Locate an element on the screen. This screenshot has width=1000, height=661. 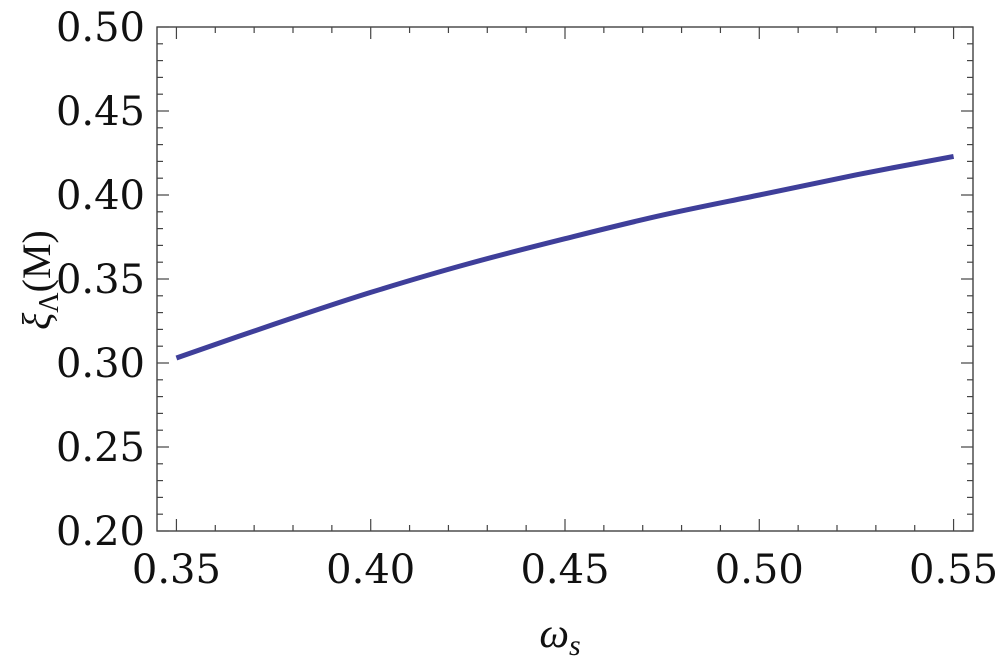
y-tick-labels: 0.20 0.25 0.30 0.35 0.40 0.45 0.50 is located at coordinates (100, 280).